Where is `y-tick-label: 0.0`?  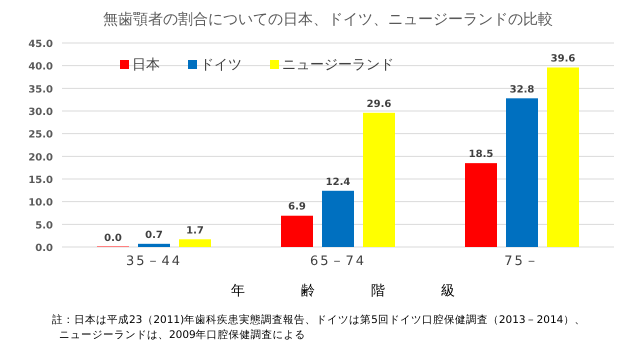
y-tick-label: 0.0 is located at coordinates (44, 248).